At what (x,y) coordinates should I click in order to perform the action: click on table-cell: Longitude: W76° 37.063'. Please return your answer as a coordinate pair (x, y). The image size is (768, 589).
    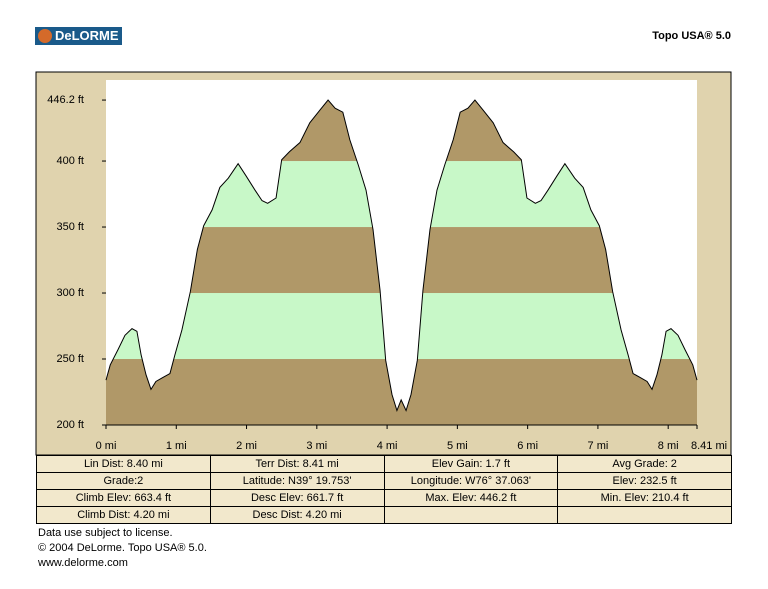
    Looking at the image, I should click on (471, 481).